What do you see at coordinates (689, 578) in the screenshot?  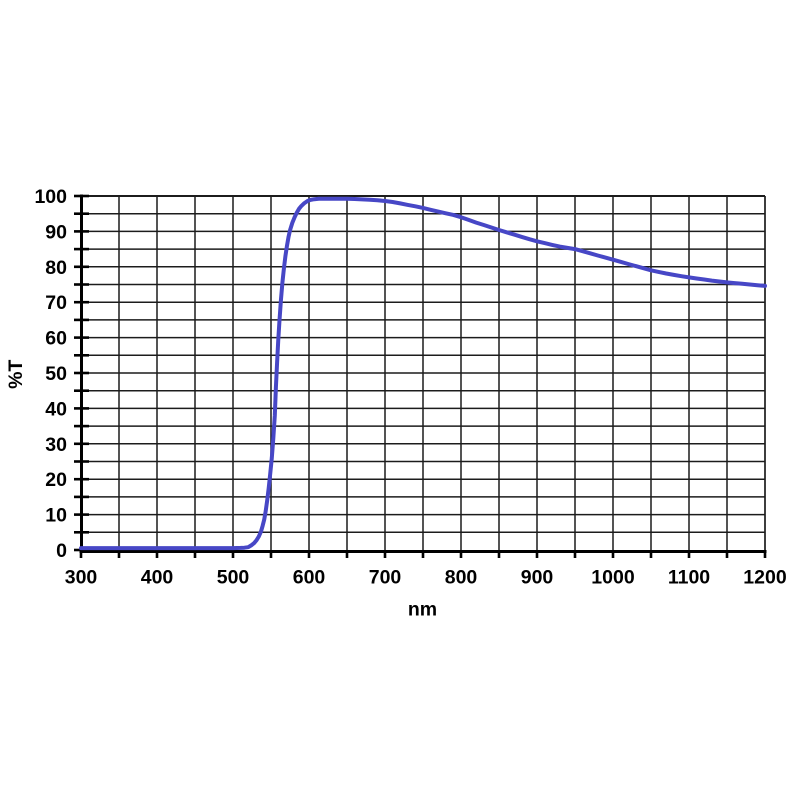 I see `svg-text: 1100` at bounding box center [689, 578].